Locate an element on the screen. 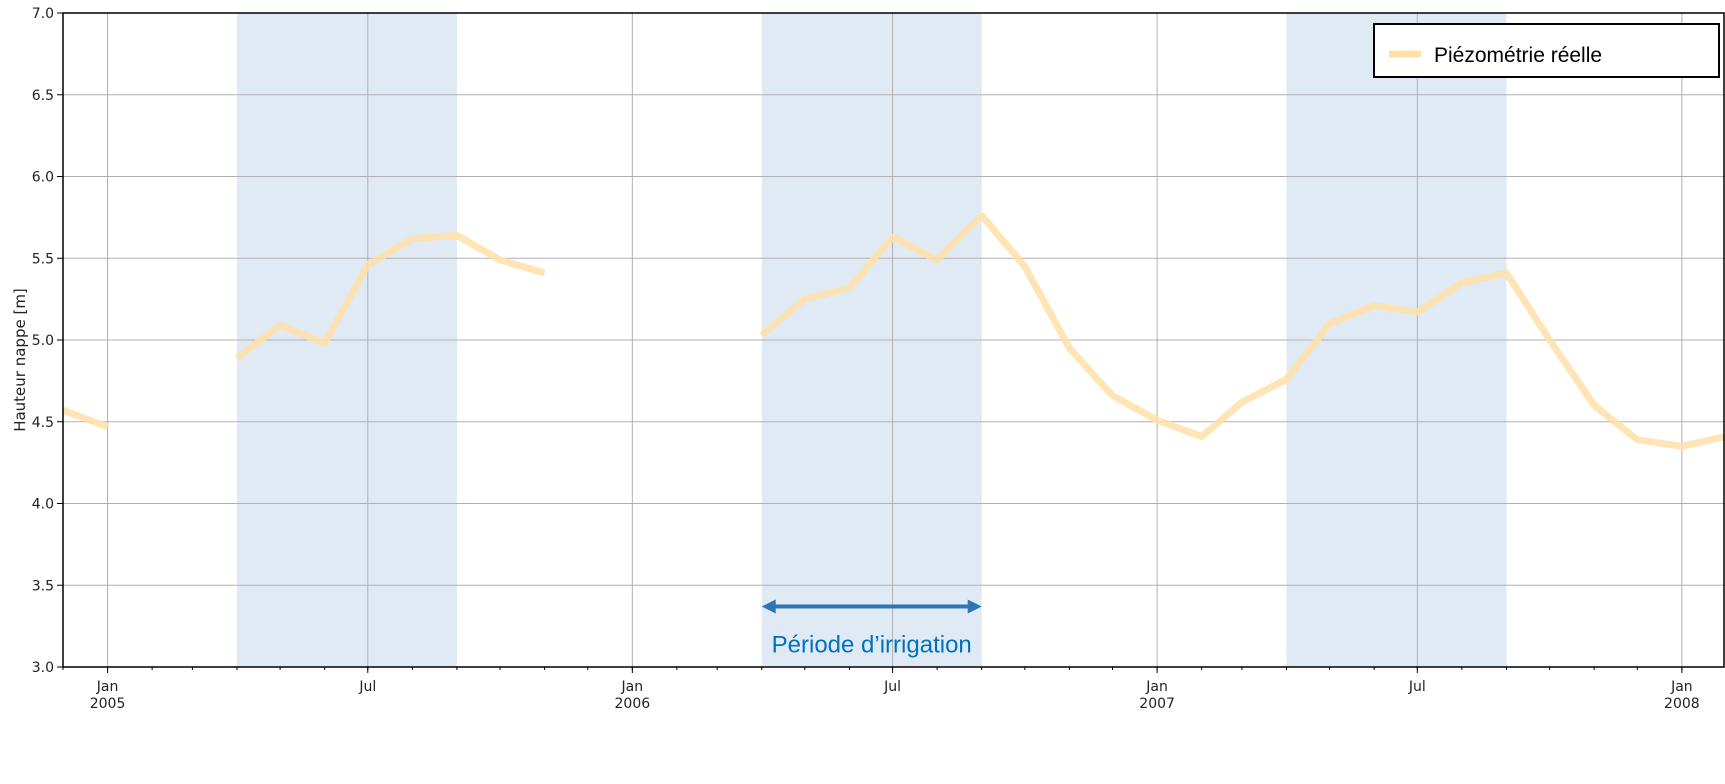  y-tick-label: 7.0 is located at coordinates (43, 14).